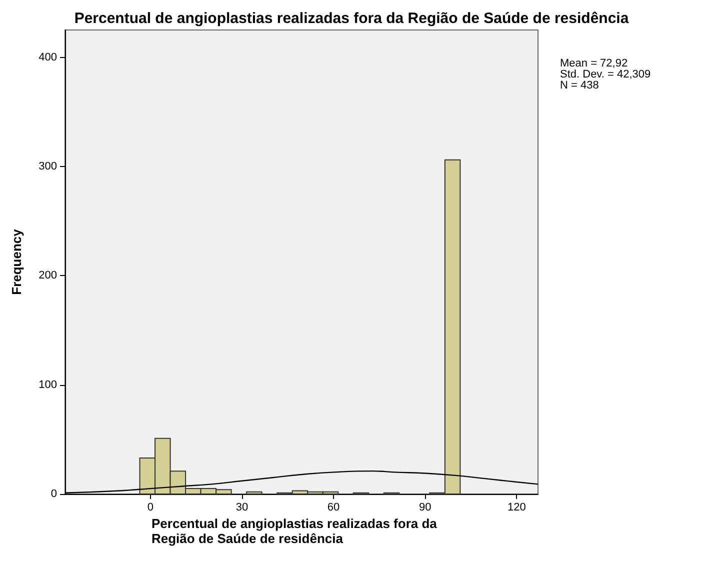 Image resolution: width=703 pixels, height=562 pixels. I want to click on x-tick-label: 0, so click(150, 508).